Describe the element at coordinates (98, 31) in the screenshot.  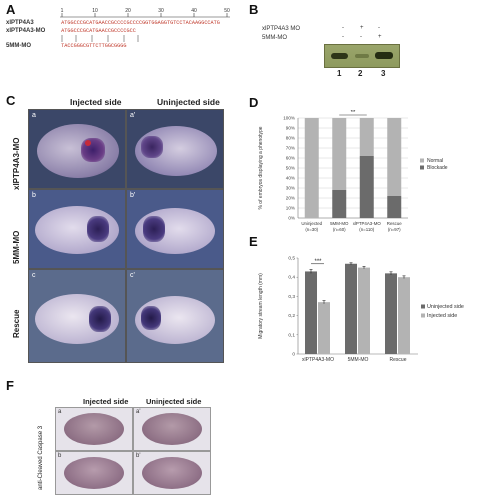
I see `seq-row-2-sequence: ATGGCCCGCATGAACCGCCCCGCC` at that location.